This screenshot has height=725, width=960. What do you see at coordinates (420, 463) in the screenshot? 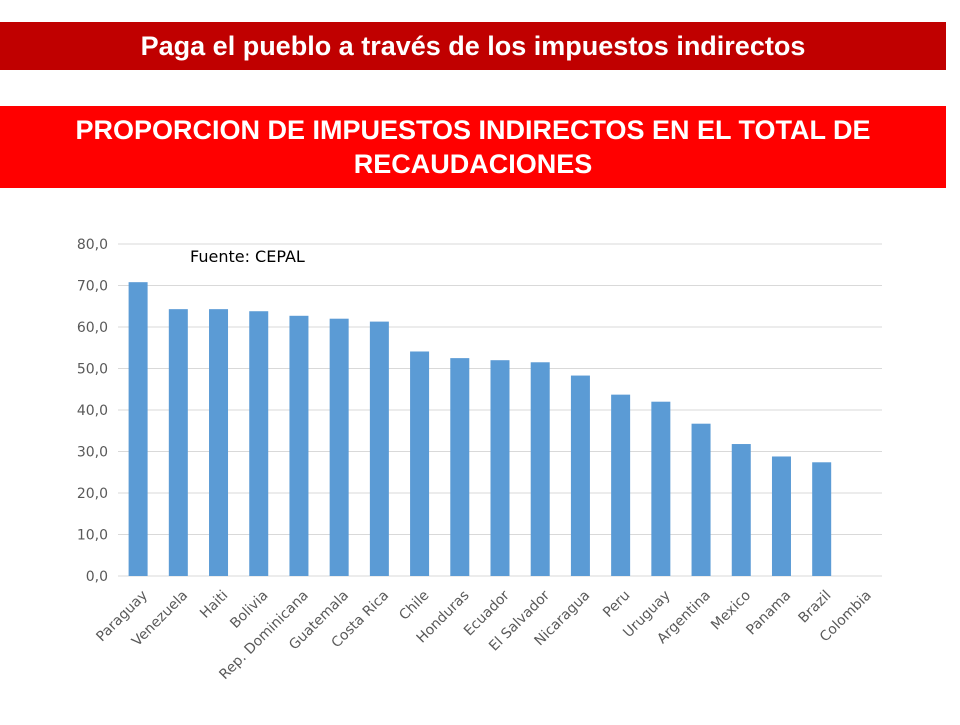
I see `bar-chile` at bounding box center [420, 463].